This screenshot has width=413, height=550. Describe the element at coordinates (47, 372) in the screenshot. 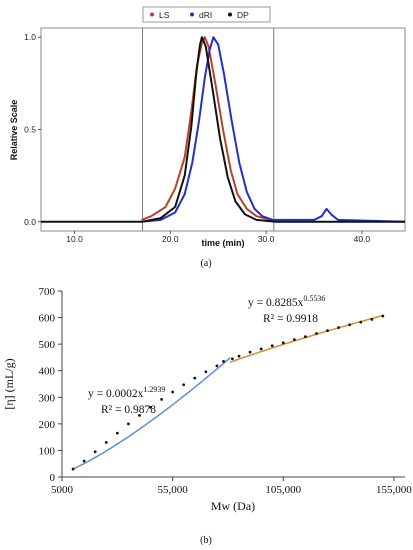

I see `y-tick-label-b: 400` at that location.